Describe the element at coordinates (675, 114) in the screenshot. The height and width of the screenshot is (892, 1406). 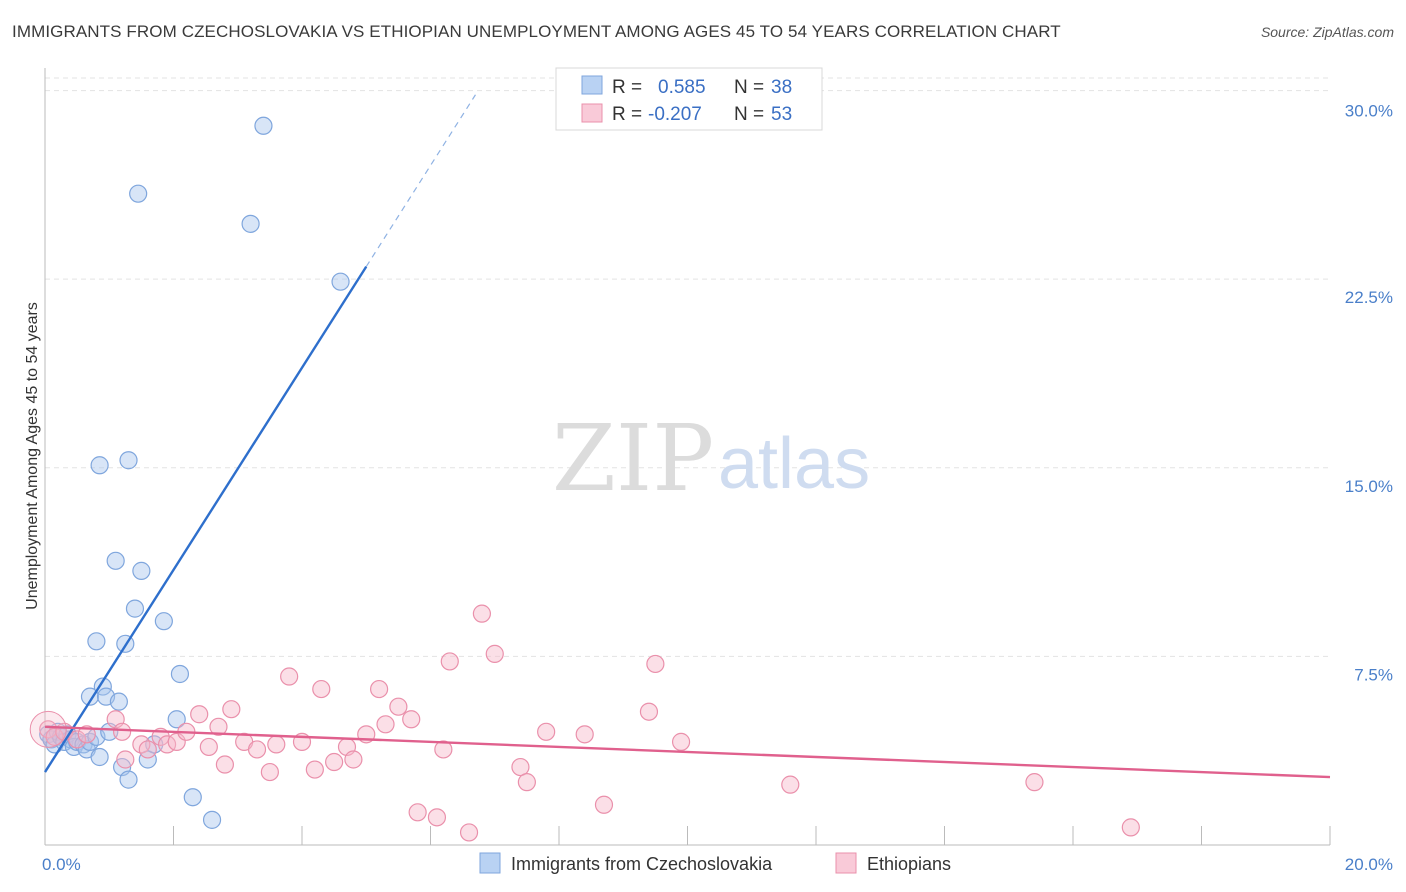
I see `legend-r-value-2: -0.207` at that location.